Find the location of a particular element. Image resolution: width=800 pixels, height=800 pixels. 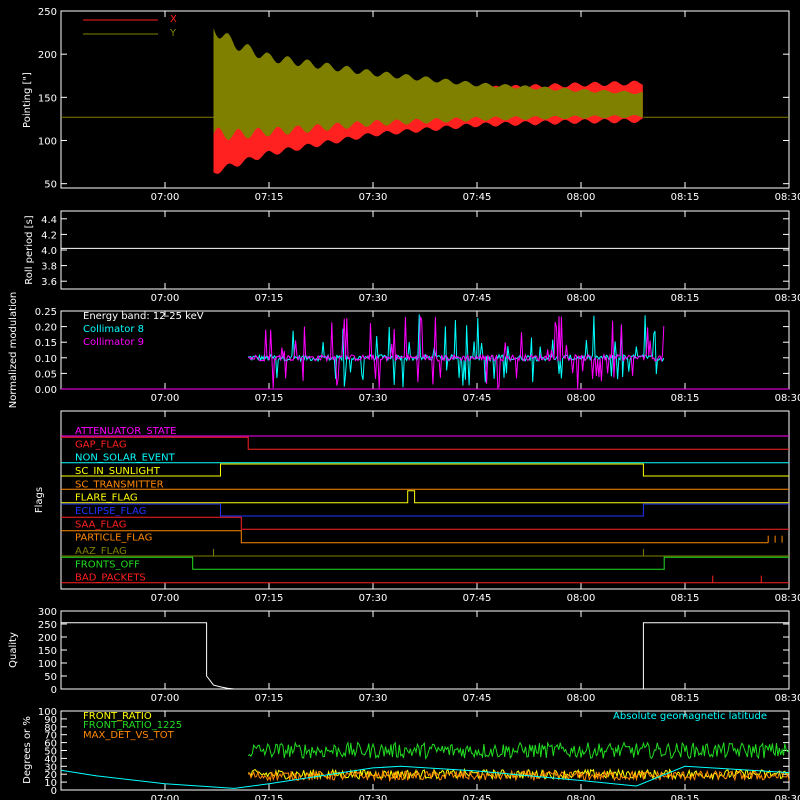

flag-label: AAZ_FLAG is located at coordinates (101, 551).